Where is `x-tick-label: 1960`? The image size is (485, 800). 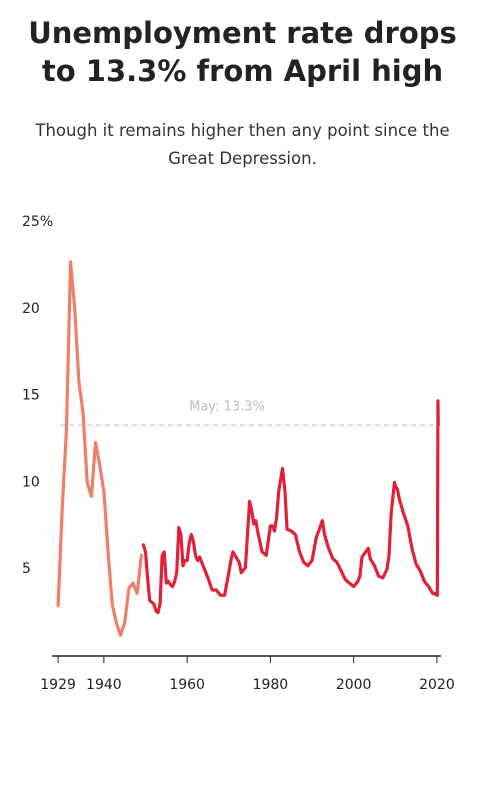 x-tick-label: 1960 is located at coordinates (187, 685).